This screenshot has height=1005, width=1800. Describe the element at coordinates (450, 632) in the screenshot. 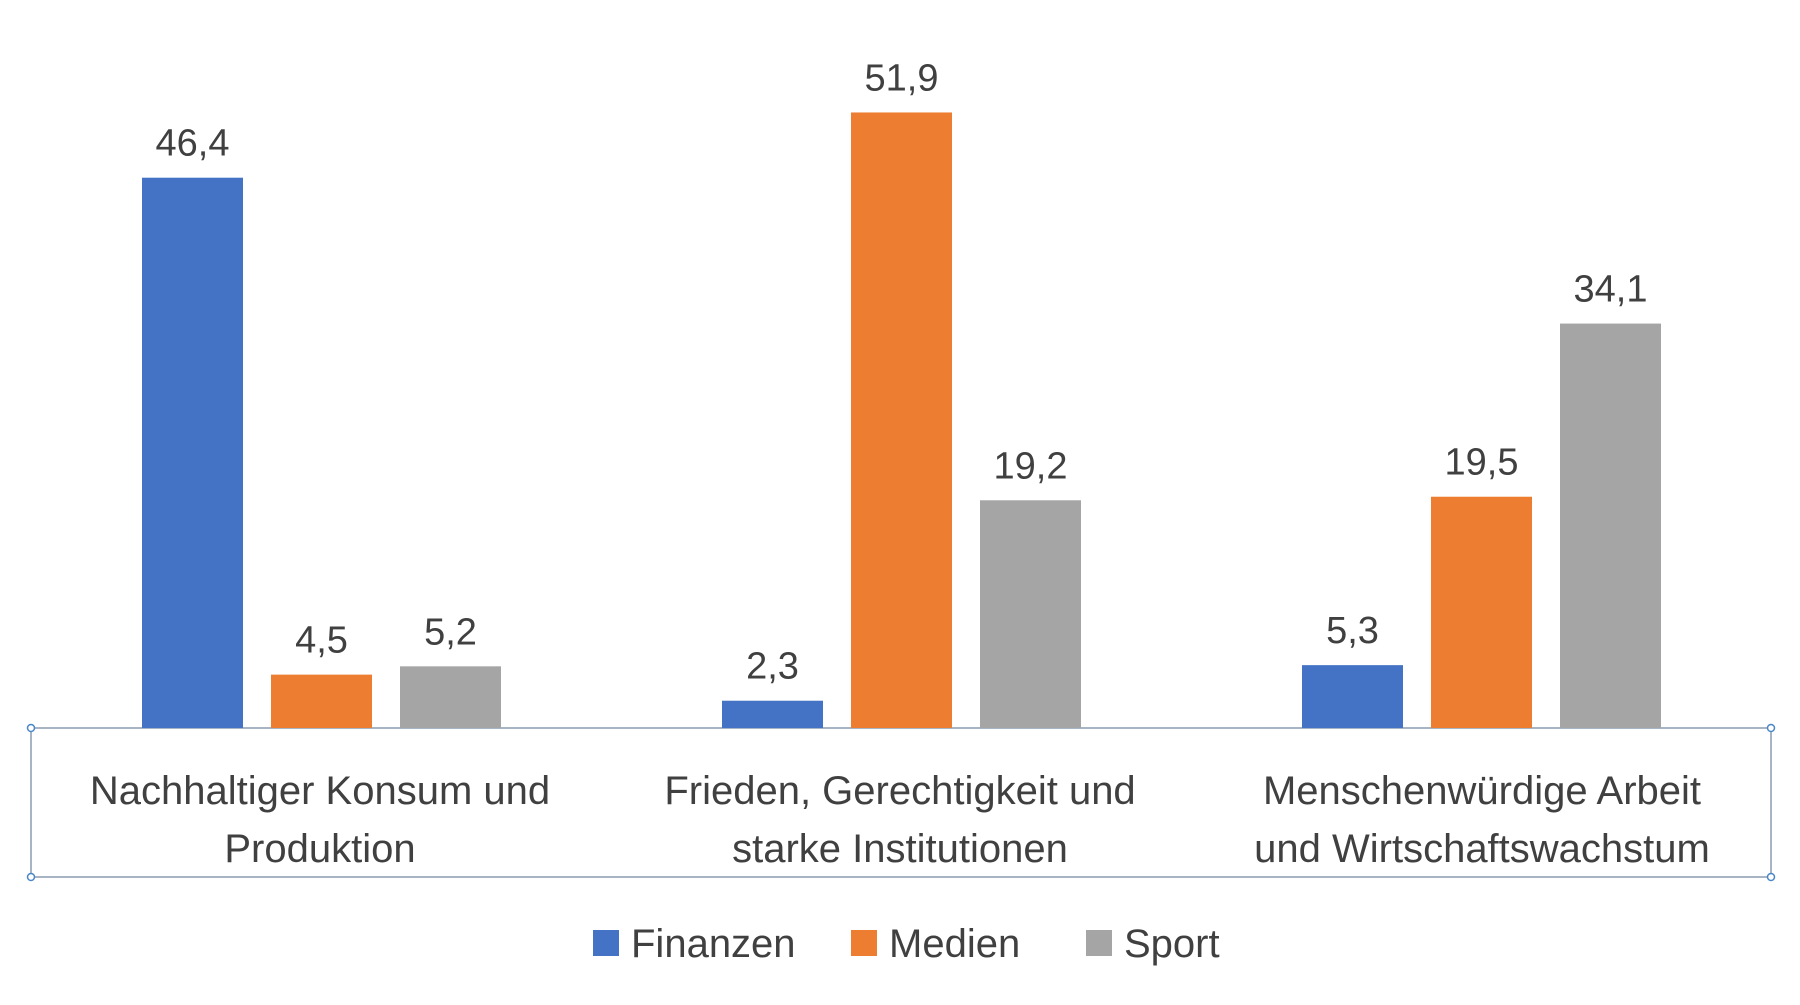

I see `data-label: 5,2` at that location.